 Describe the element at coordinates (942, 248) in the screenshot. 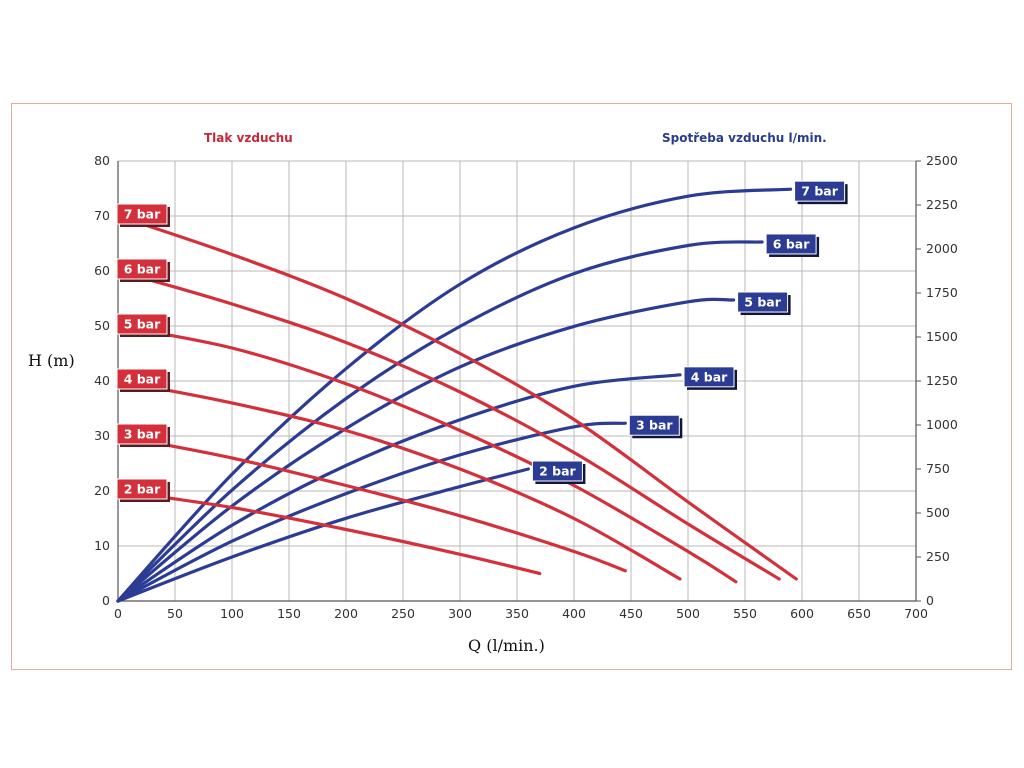

I see `y2-tick-label: 2000` at that location.